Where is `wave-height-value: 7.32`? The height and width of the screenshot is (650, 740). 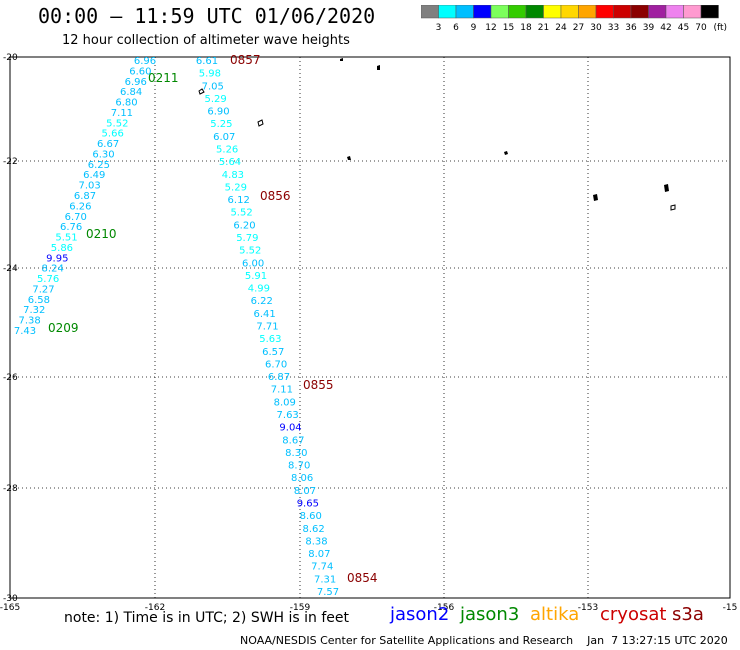 wave-height-value: 7.32 is located at coordinates (34, 310).